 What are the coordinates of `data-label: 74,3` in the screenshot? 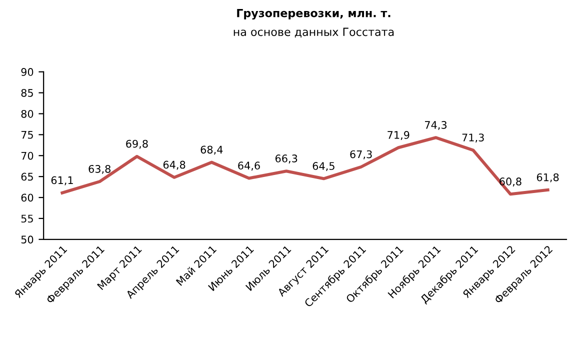 It's located at (436, 125).